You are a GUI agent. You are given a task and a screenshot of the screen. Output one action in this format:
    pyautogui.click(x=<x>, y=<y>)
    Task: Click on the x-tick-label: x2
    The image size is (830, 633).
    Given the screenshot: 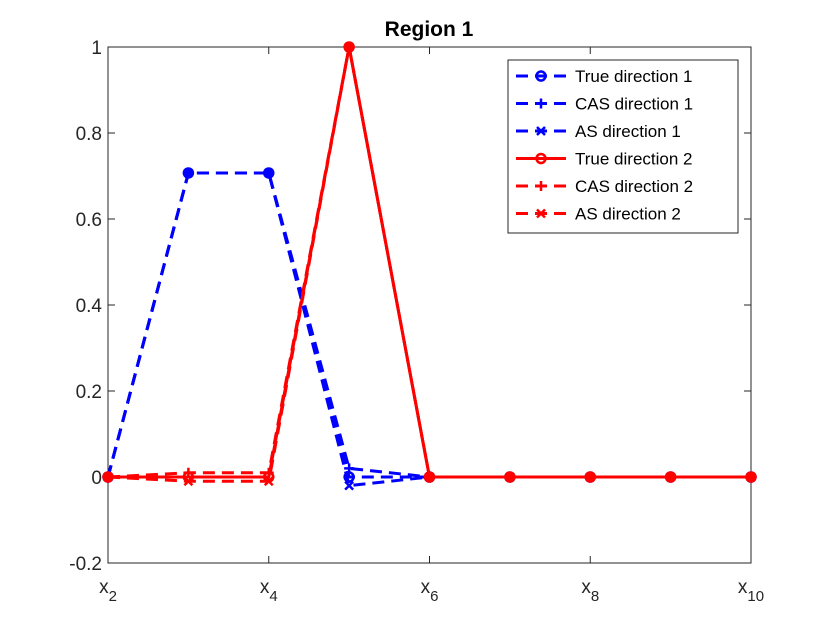 What is the action you would take?
    pyautogui.click(x=108, y=591)
    